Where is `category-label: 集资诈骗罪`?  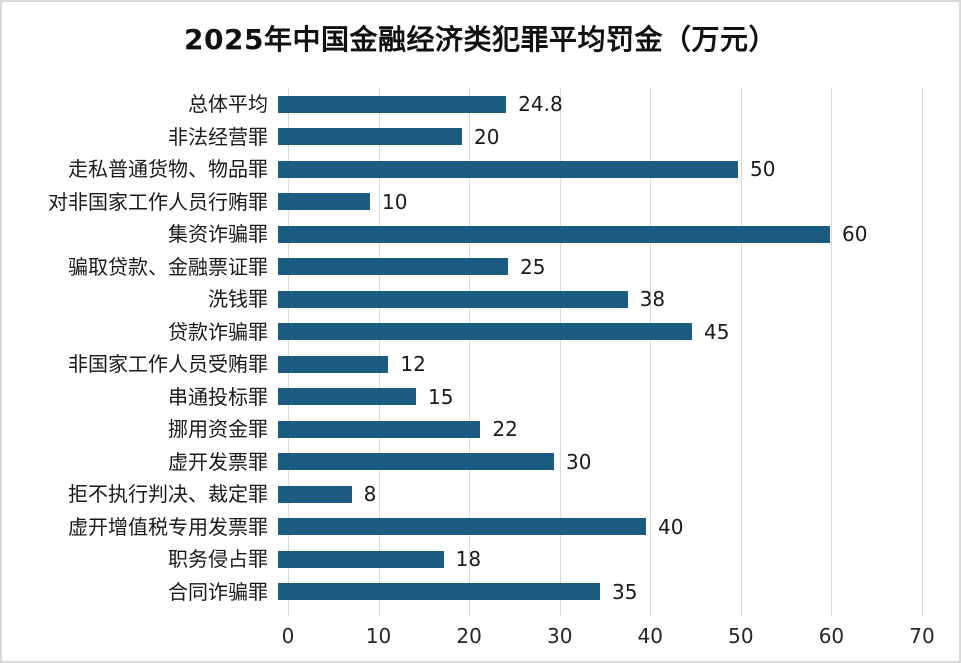 category-label: 集资诈骗罪 is located at coordinates (218, 234).